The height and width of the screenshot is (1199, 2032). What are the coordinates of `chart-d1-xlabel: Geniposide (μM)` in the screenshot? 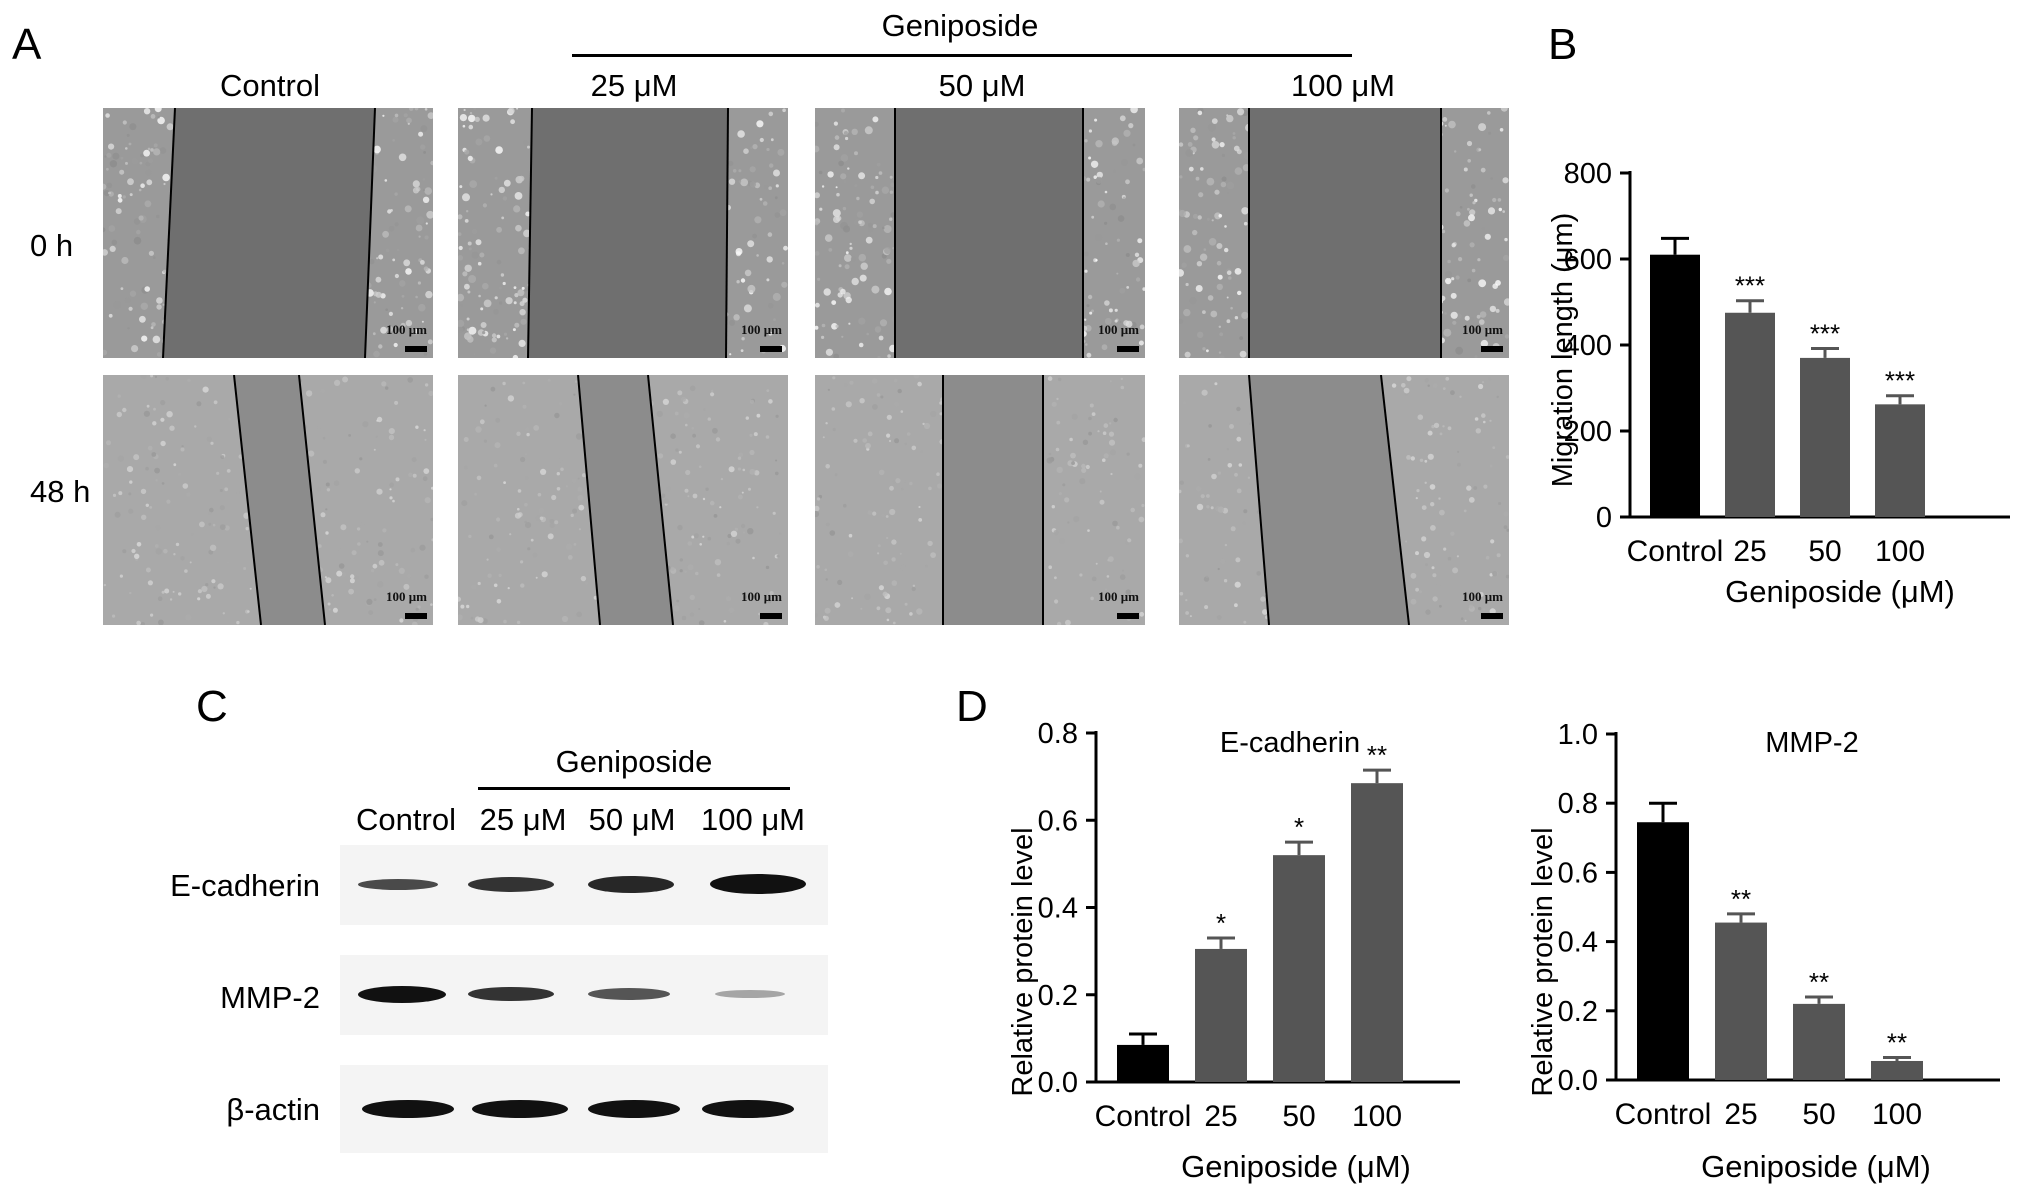 It's located at (1296, 1166).